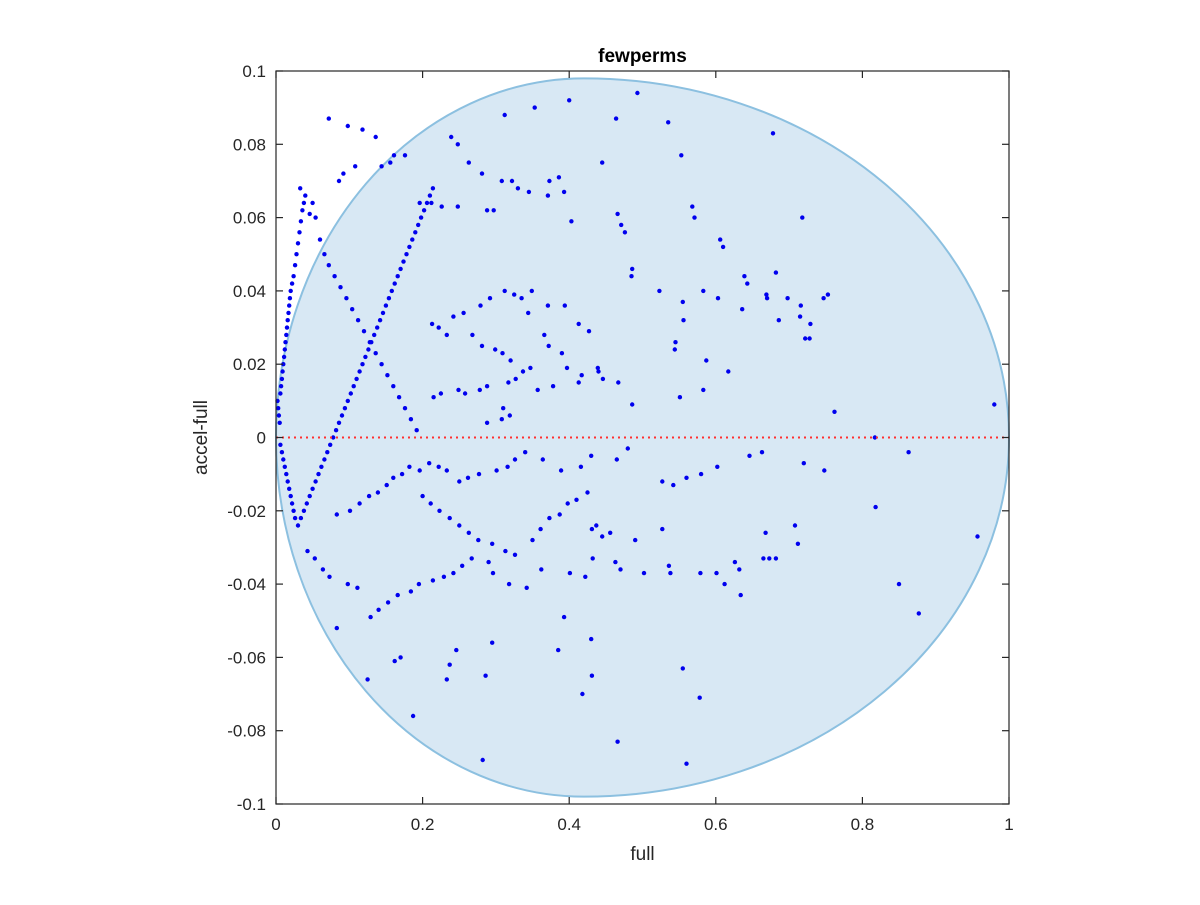 This screenshot has height=905, width=1200. Describe the element at coordinates (251, 804) in the screenshot. I see `y-tick-label: -0.1` at that location.